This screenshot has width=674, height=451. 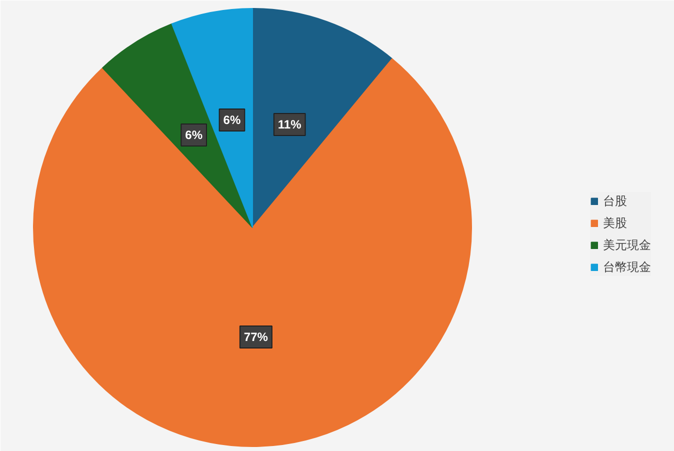 I want to click on data-label: 77%, so click(x=256, y=337).